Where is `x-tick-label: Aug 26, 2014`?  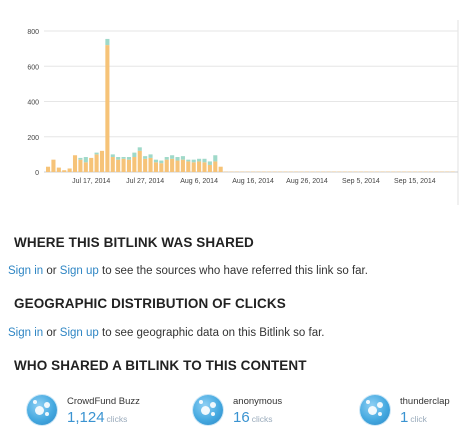
x-tick-label: Aug 26, 2014 is located at coordinates (307, 181).